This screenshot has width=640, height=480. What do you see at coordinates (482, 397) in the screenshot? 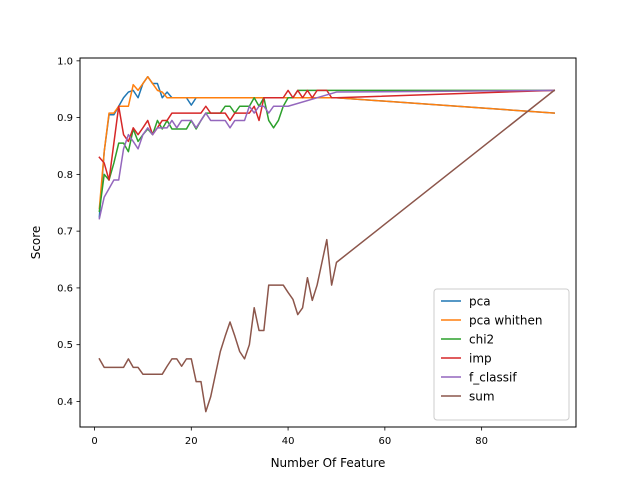
I see `legend-label: sum` at bounding box center [482, 397].